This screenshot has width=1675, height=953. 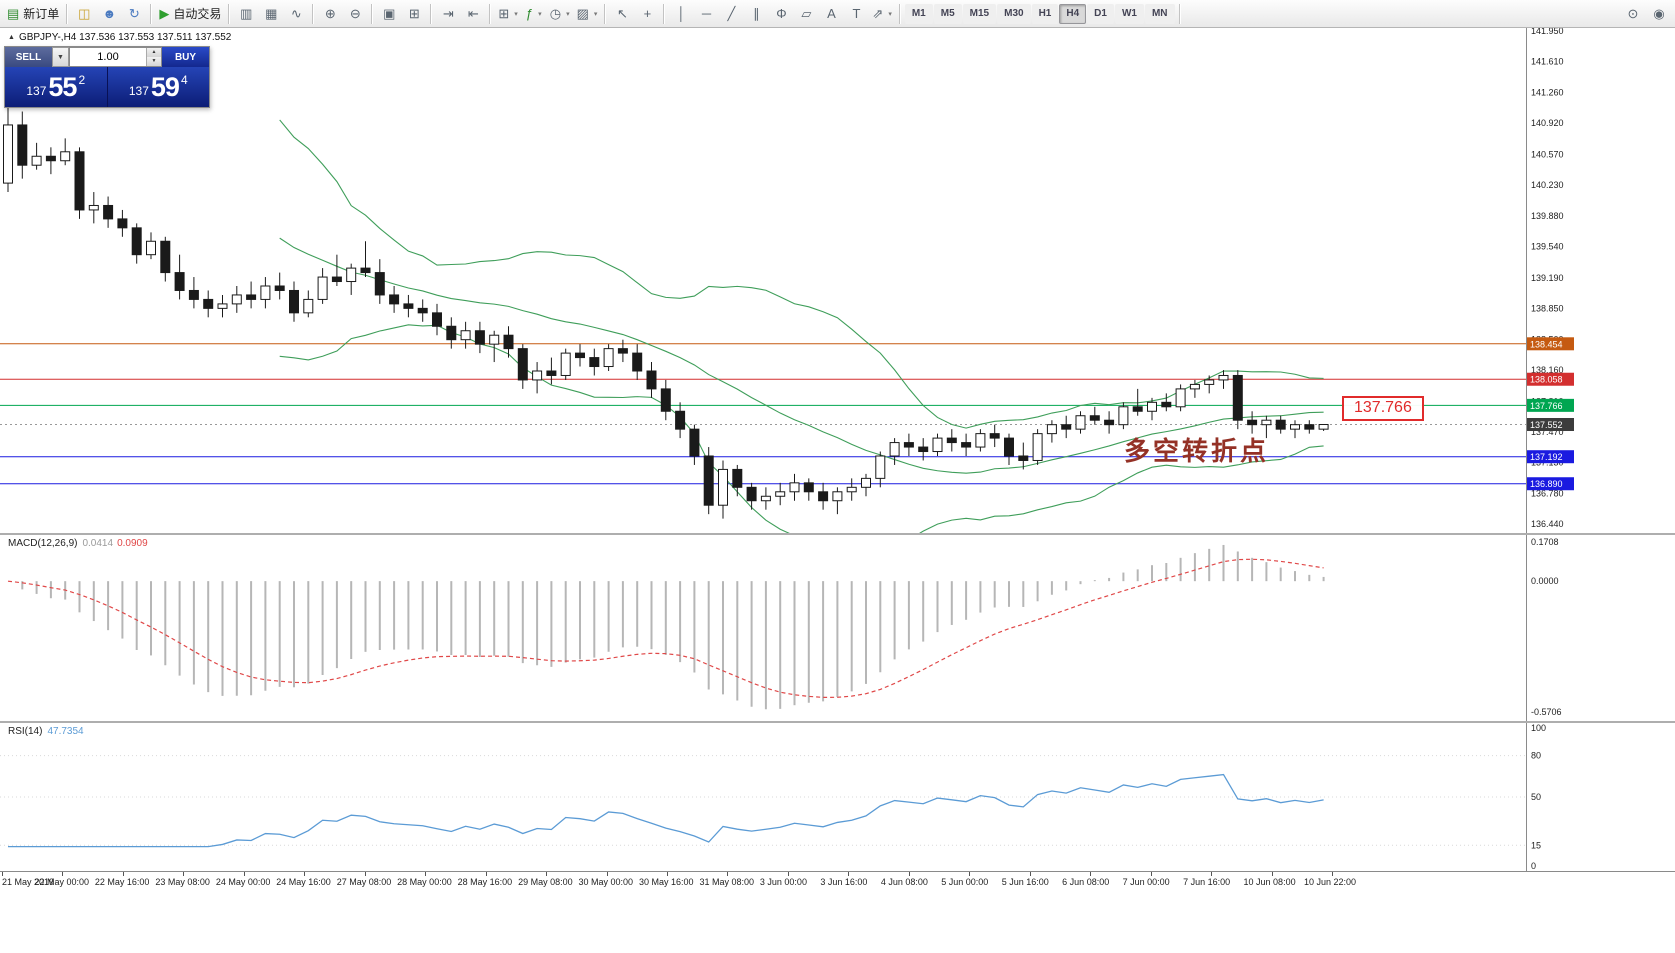 What do you see at coordinates (154, 52) in the screenshot?
I see `volume-up-button: ▲` at bounding box center [154, 52].